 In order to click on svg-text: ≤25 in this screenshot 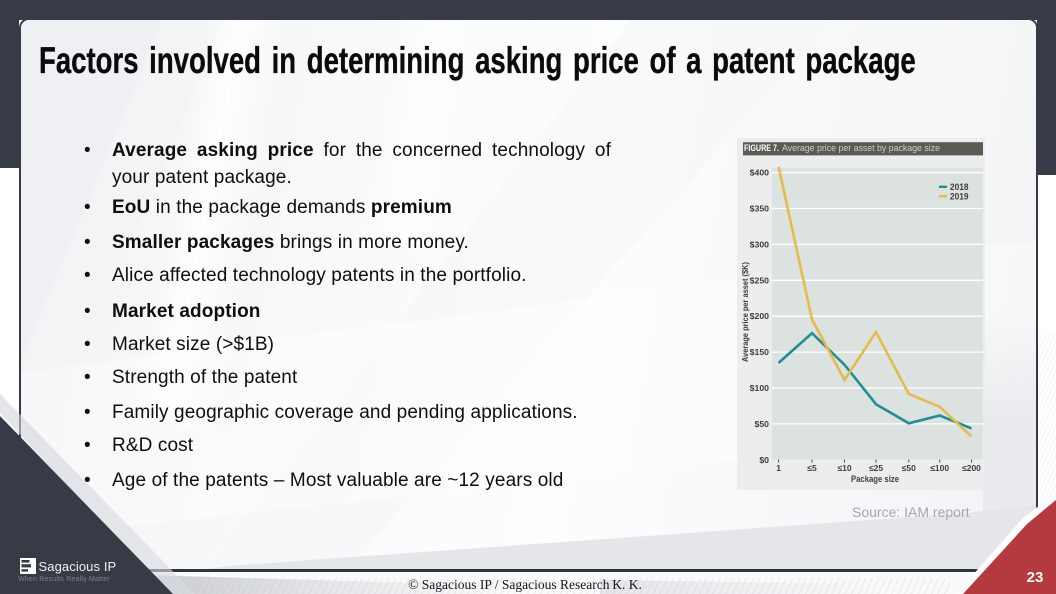, I will do `click(876, 468)`.